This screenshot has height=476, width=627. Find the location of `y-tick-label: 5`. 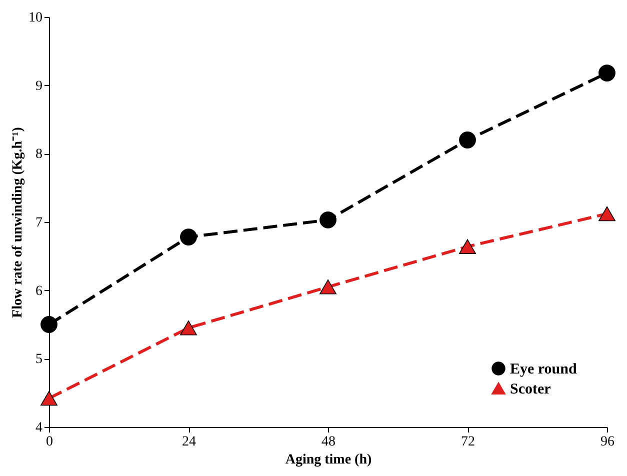

y-tick-label: 5 is located at coordinates (39, 360).